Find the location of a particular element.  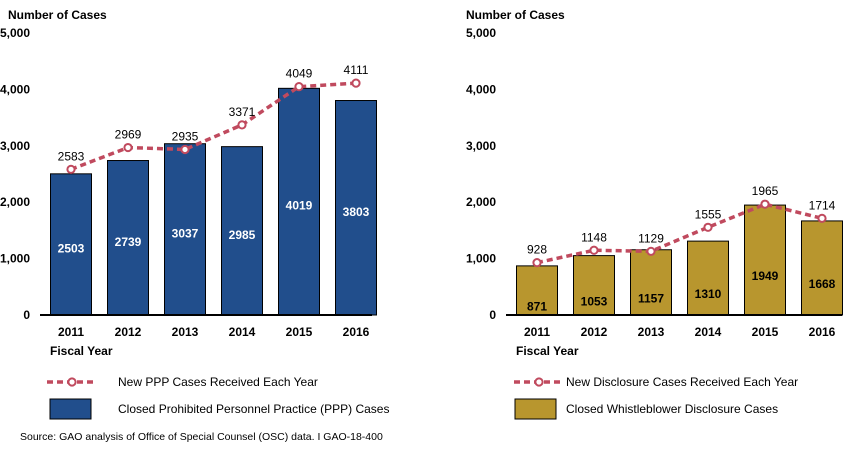

line-point-label: 1965 is located at coordinates (765, 191).